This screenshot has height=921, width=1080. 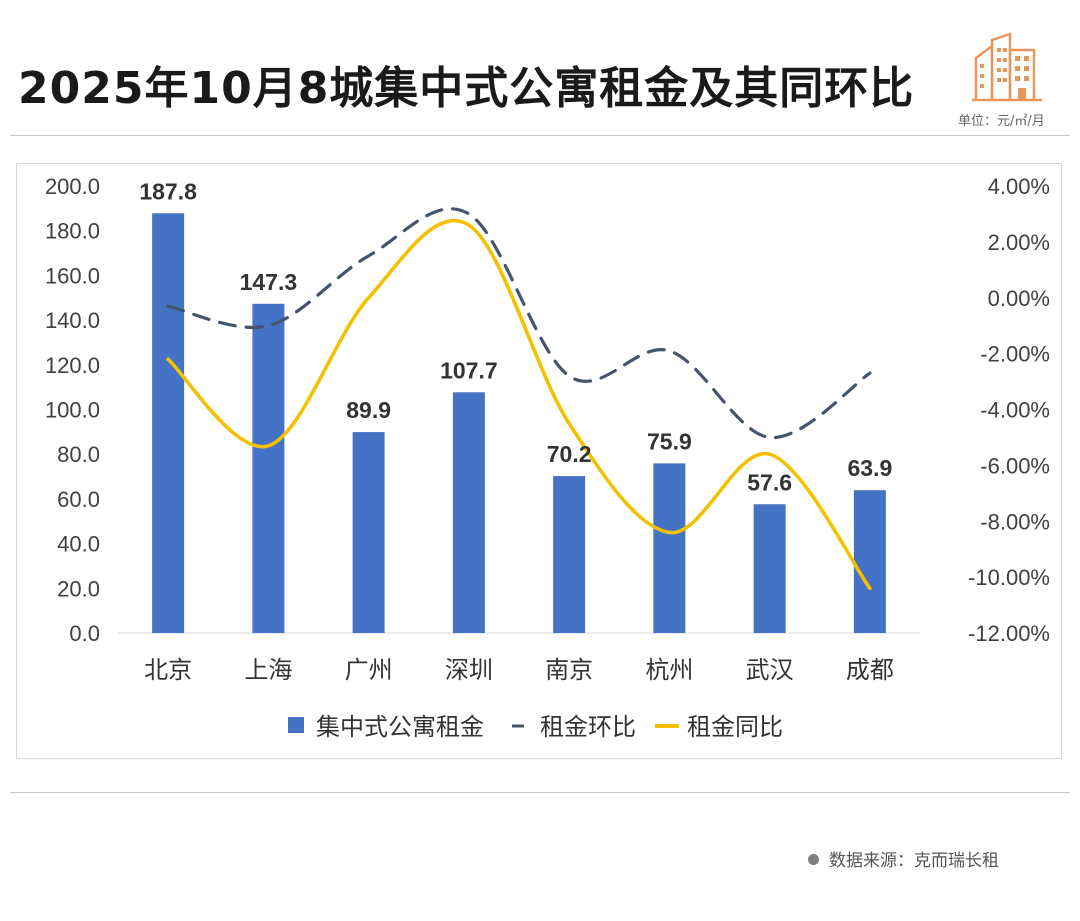 I want to click on bar-data-label: 107.7, so click(x=469, y=370).